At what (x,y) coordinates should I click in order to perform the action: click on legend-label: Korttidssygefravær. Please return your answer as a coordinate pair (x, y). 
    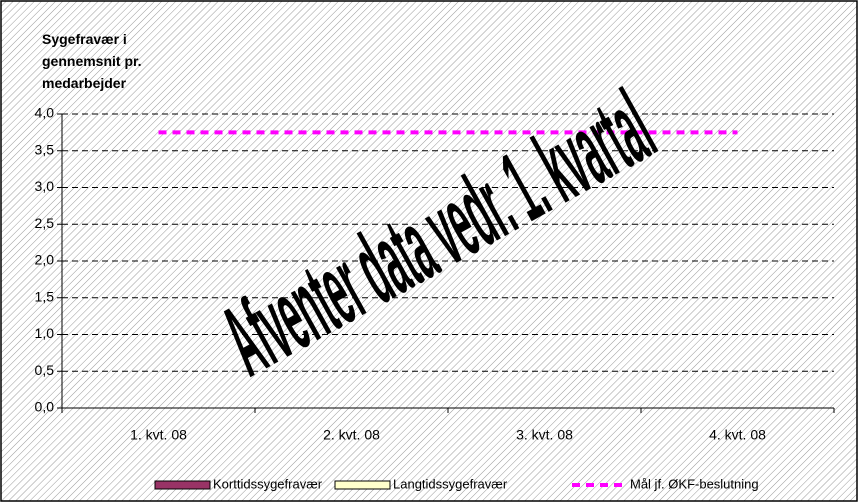
    Looking at the image, I should click on (268, 483).